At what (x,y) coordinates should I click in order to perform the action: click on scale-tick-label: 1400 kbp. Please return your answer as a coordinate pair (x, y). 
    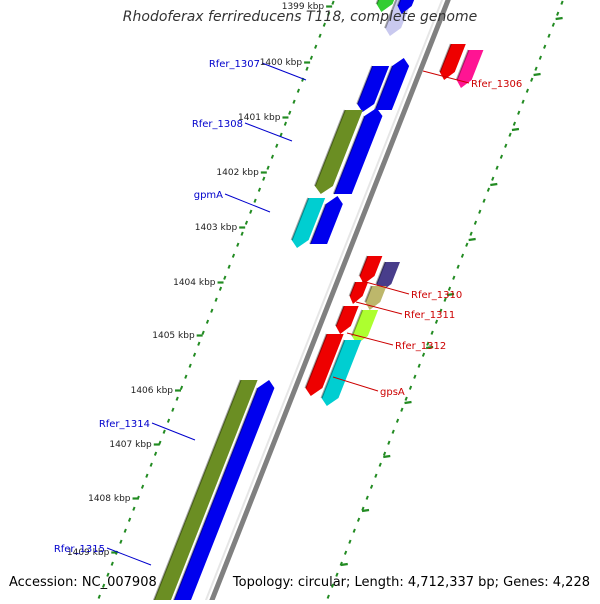
    Looking at the image, I should click on (281, 63).